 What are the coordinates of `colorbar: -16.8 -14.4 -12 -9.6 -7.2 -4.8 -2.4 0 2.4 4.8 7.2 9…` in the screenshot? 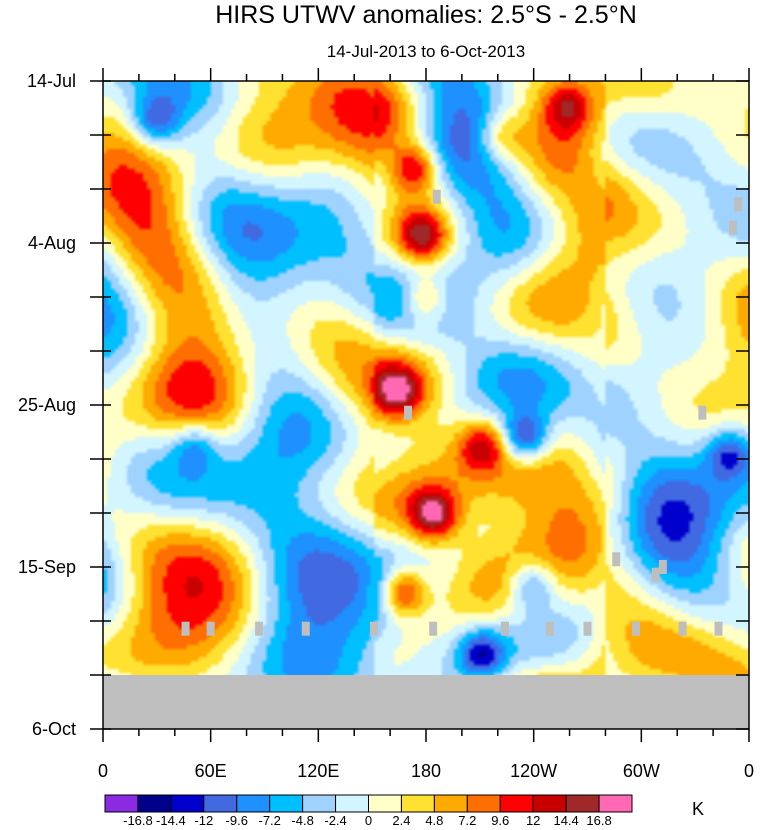 It's located at (368, 811).